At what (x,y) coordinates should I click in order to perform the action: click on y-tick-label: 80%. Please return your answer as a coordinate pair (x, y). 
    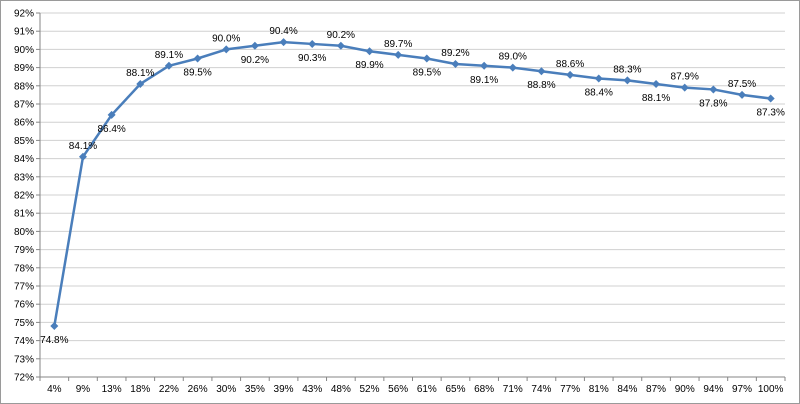
    Looking at the image, I should click on (24, 232).